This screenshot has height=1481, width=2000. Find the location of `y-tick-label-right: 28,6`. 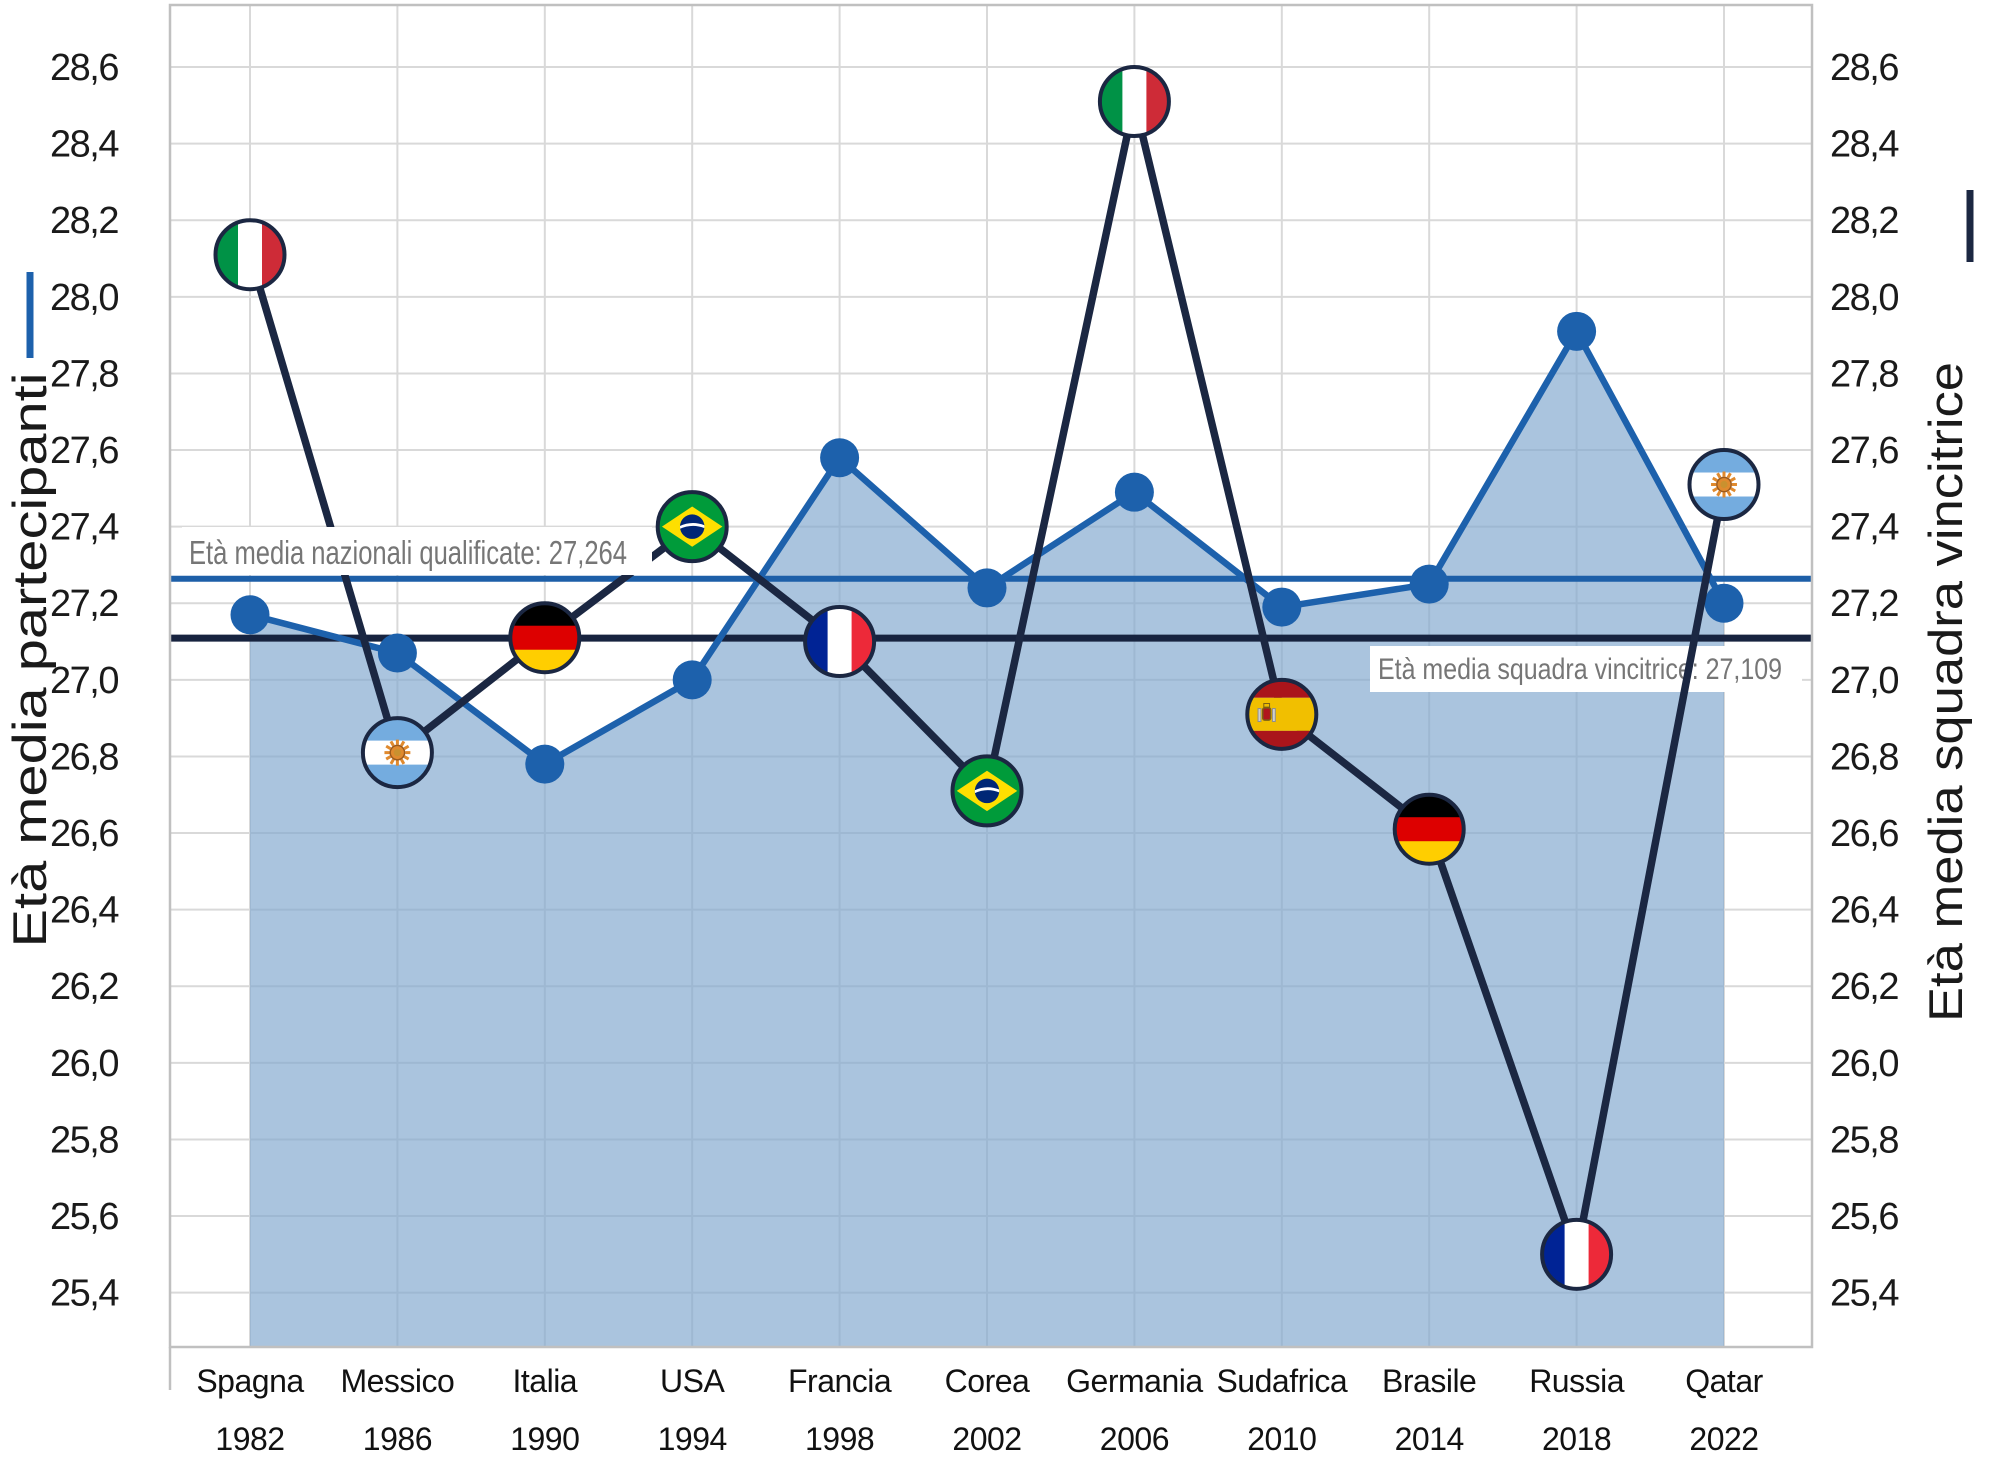

y-tick-label-right: 28,6 is located at coordinates (1864, 68).